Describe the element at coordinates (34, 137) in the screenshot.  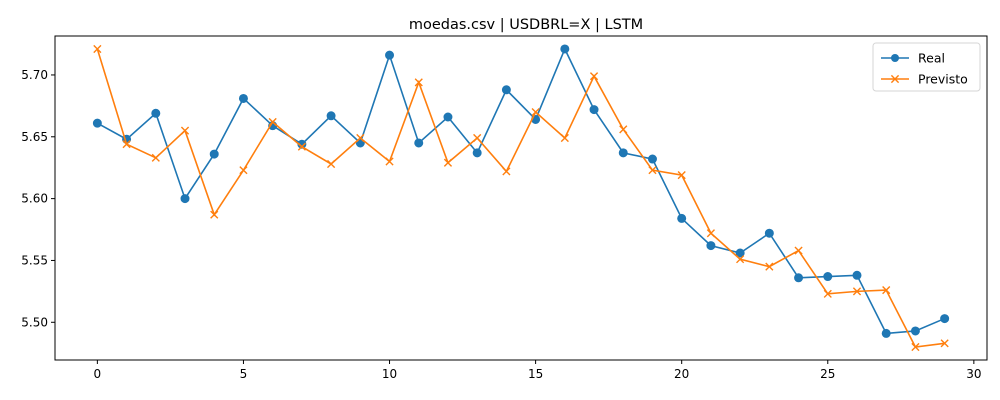
I see `y-tick-label: 5.65` at that location.